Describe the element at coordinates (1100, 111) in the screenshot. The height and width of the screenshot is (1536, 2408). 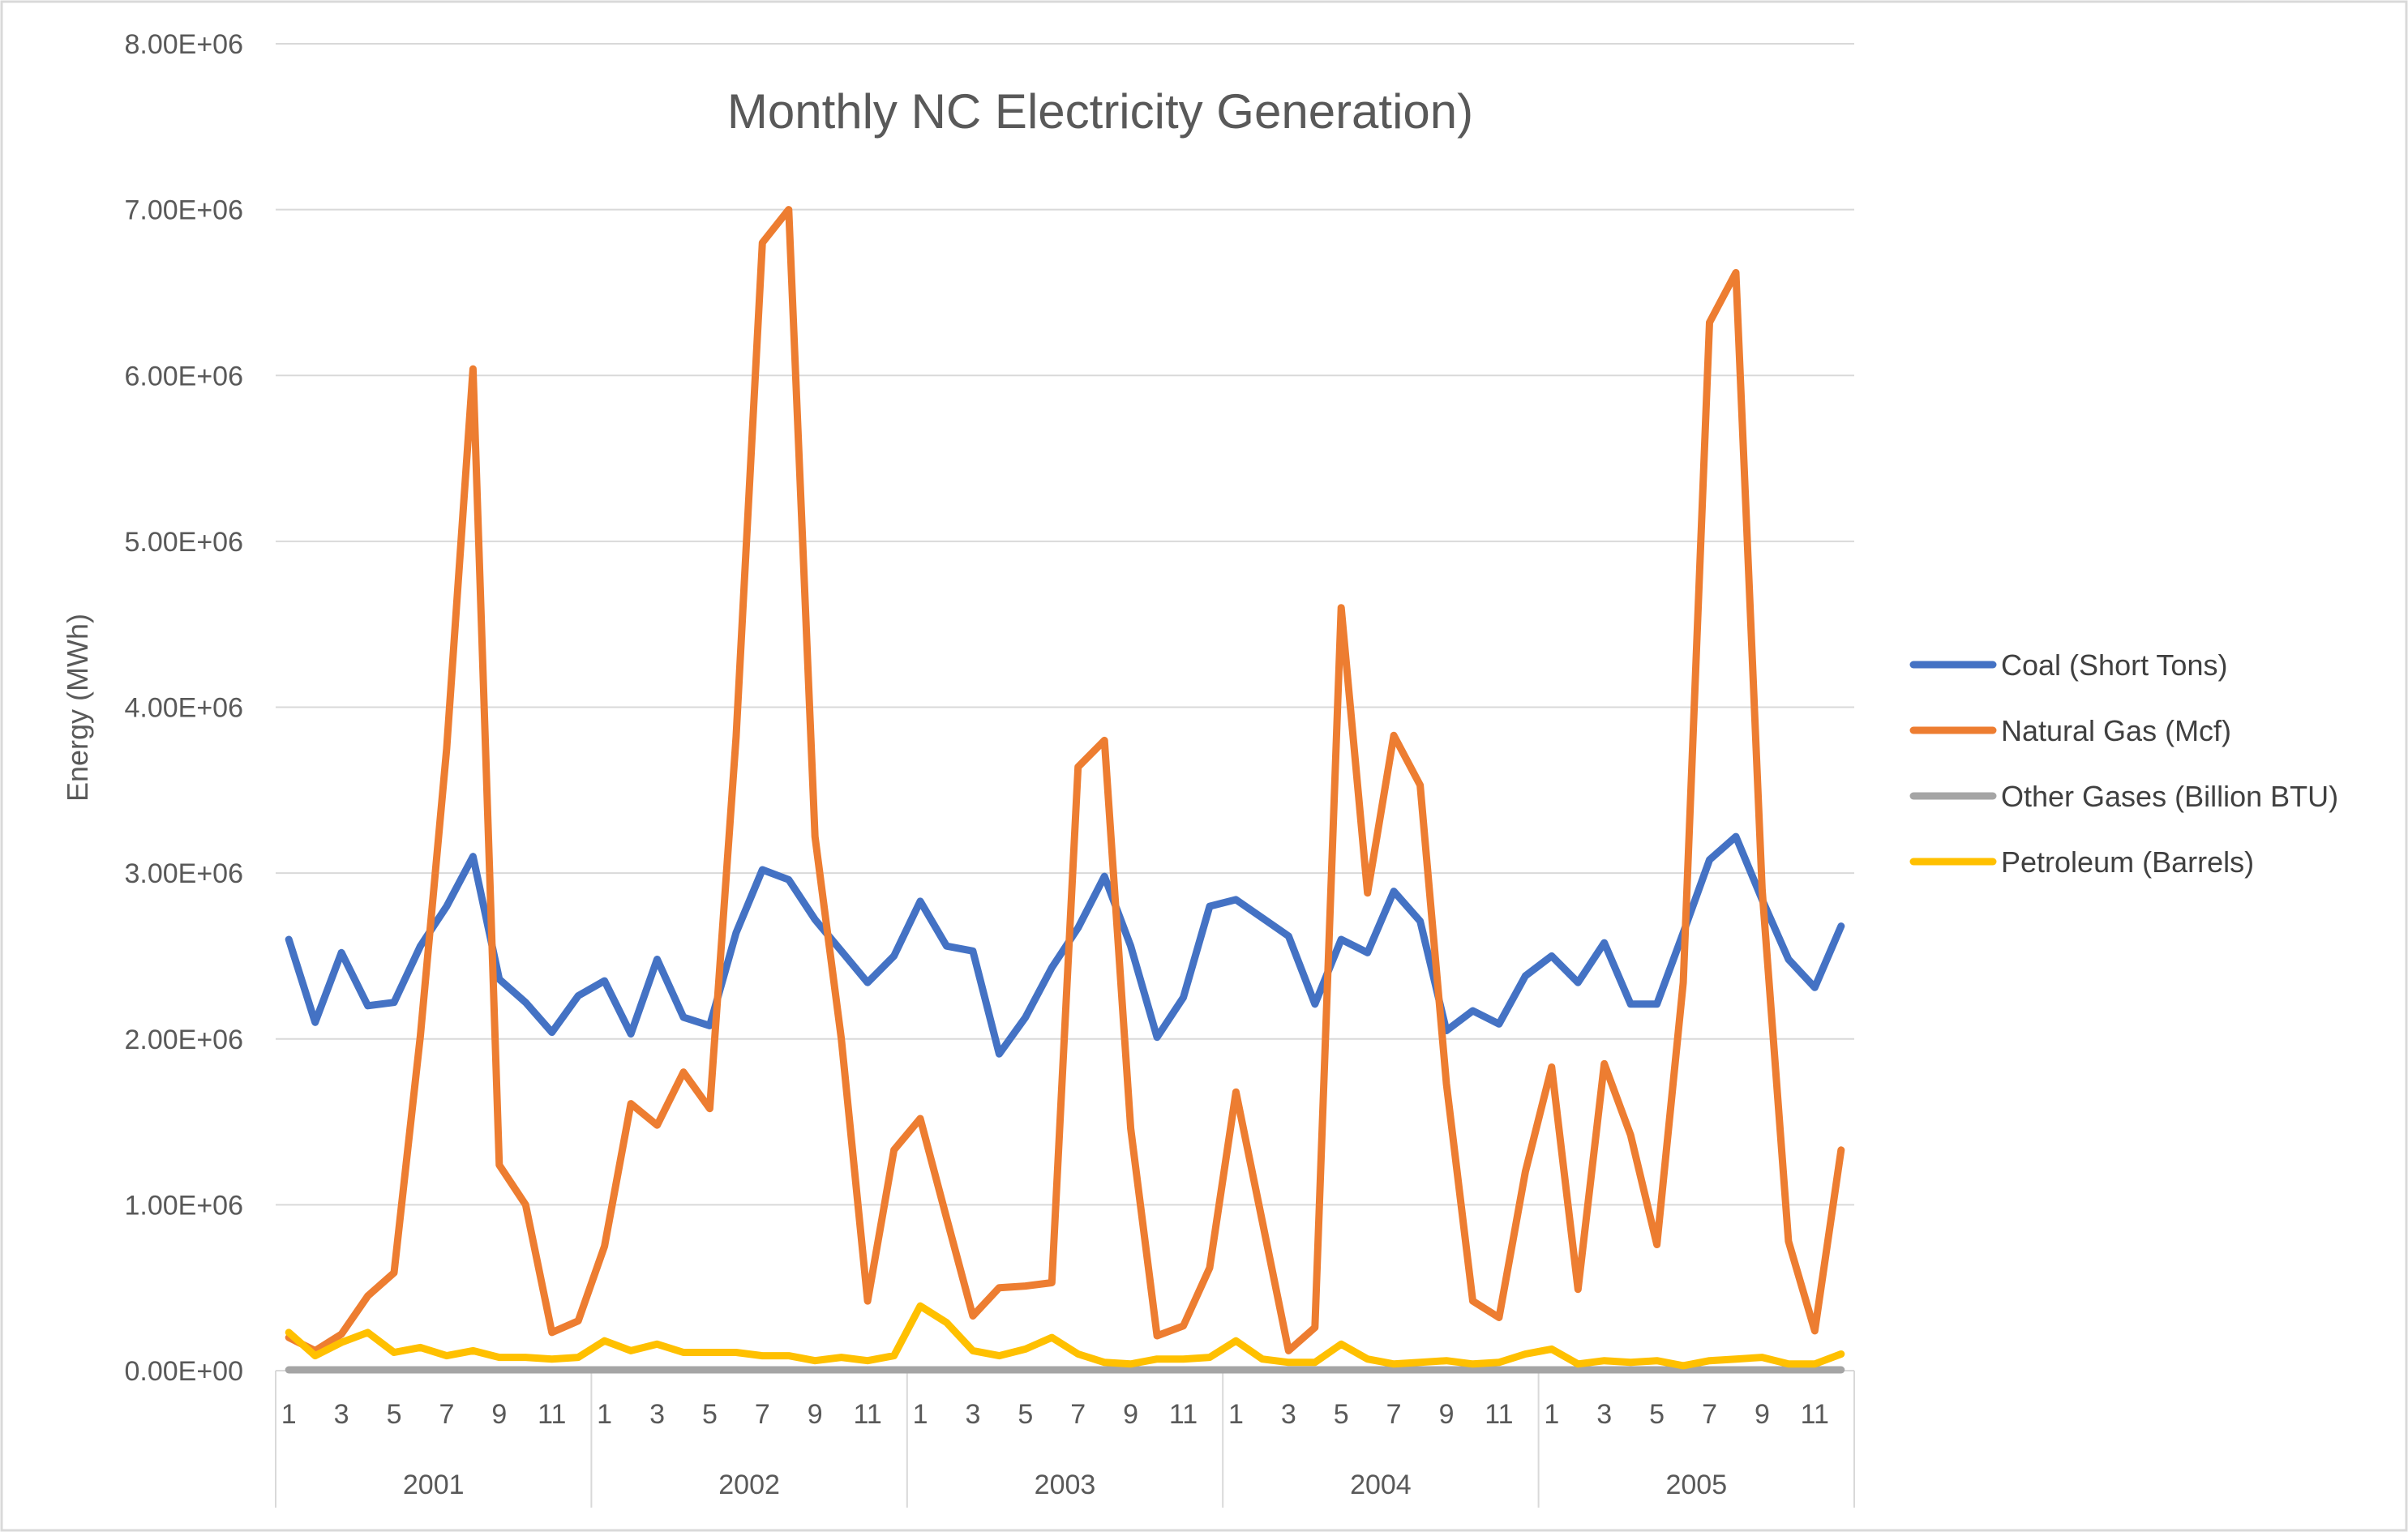
I see `chart-title: Monthly NC Electricity Generation)` at that location.